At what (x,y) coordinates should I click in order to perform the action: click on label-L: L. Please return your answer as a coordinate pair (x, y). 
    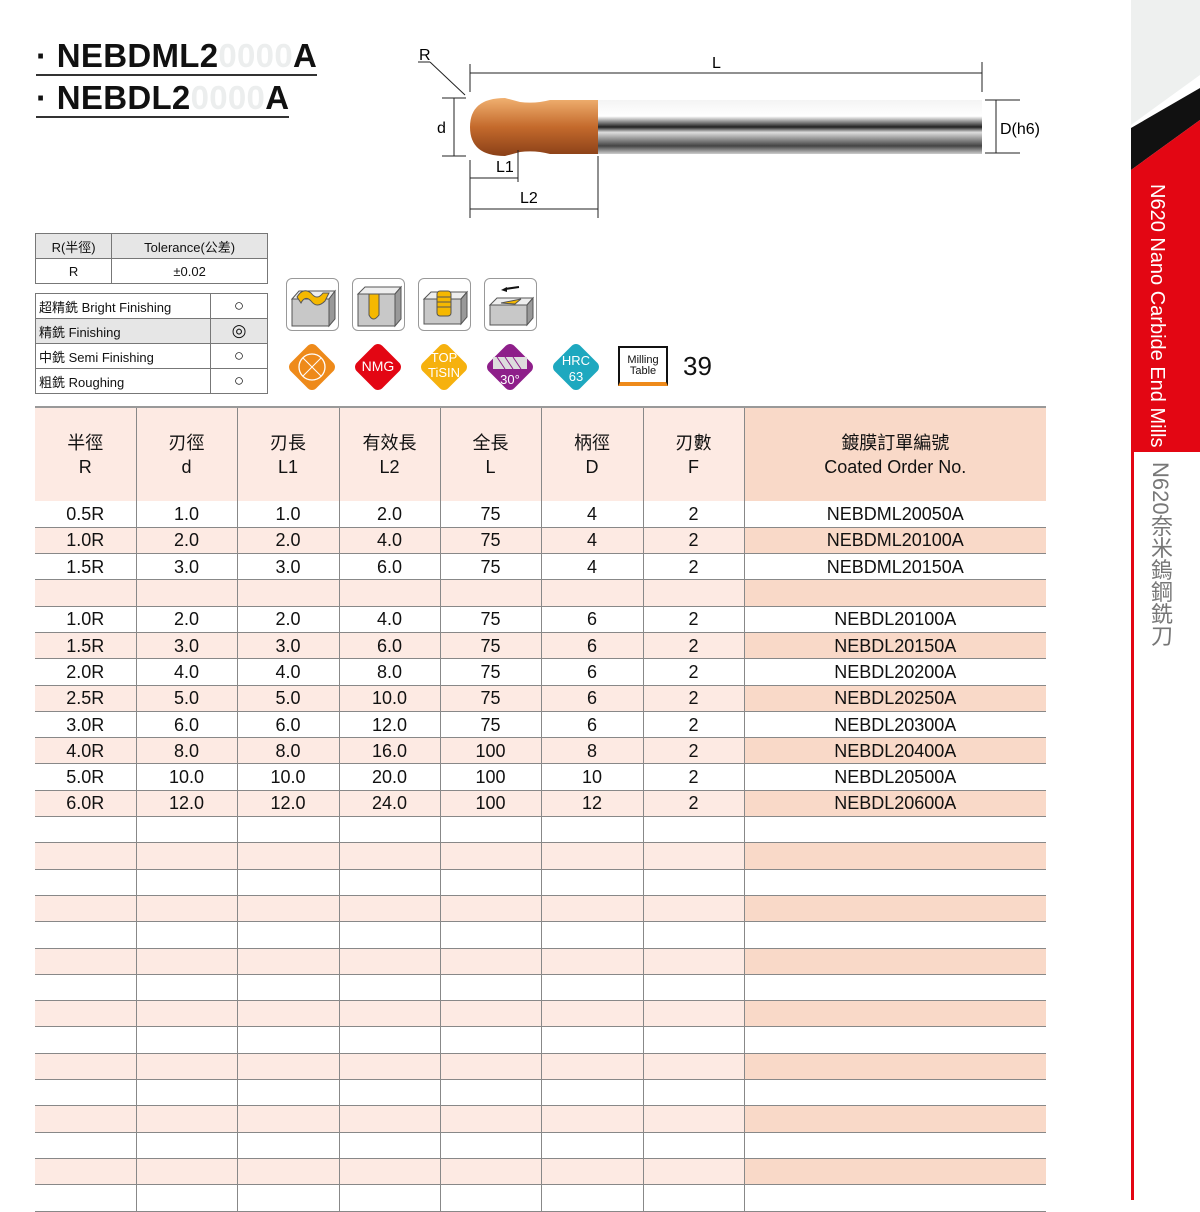
    Looking at the image, I should click on (716, 63).